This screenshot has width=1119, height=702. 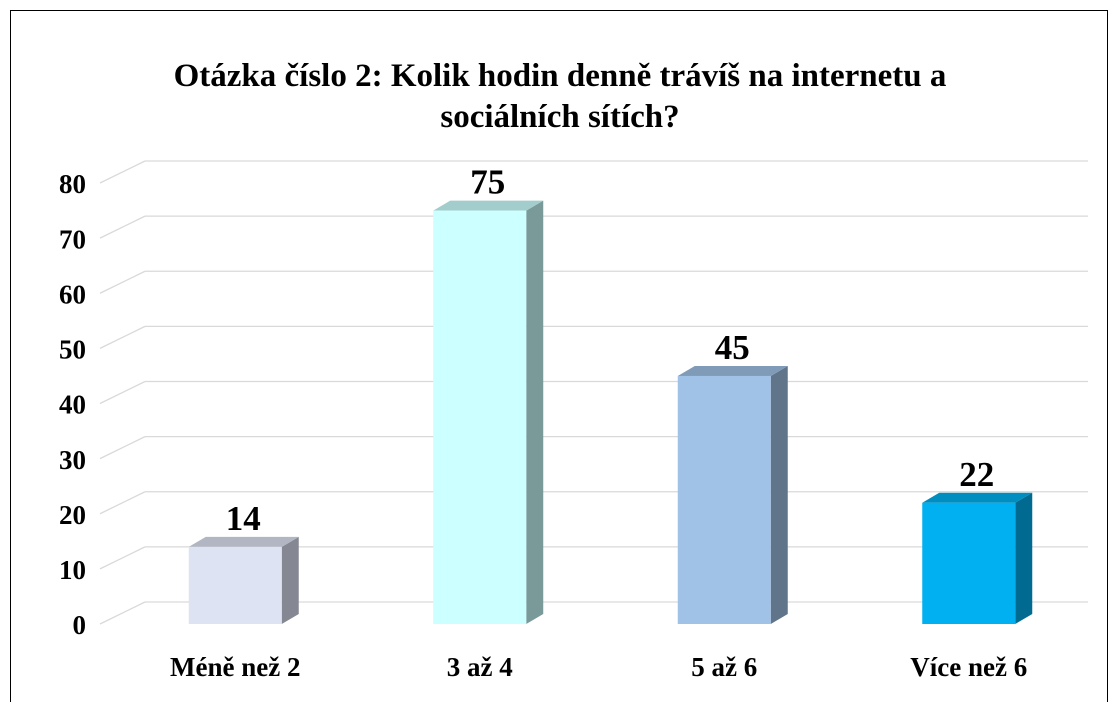 I want to click on y-tick-label: 0, so click(x=80, y=625).